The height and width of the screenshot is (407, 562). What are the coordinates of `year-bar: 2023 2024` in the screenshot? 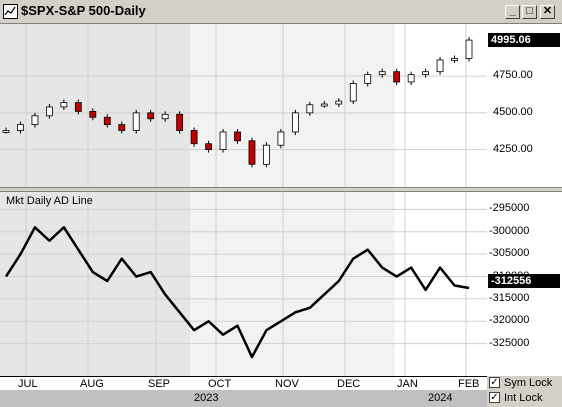 It's located at (243, 398).